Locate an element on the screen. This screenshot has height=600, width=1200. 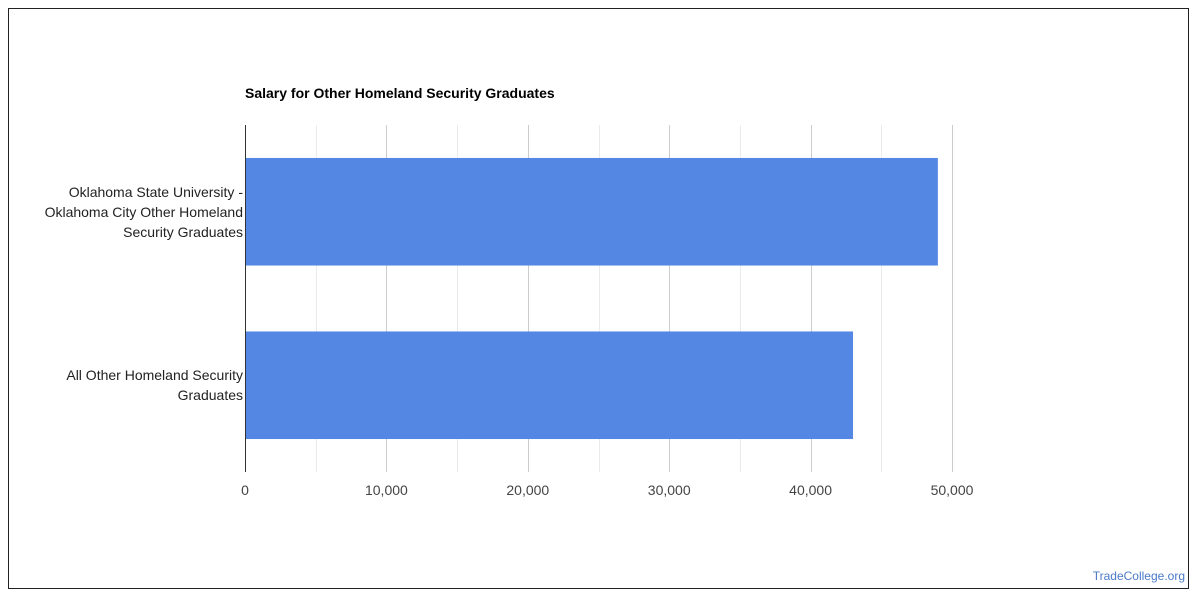
x-tick-label: 30,000 is located at coordinates (669, 490).